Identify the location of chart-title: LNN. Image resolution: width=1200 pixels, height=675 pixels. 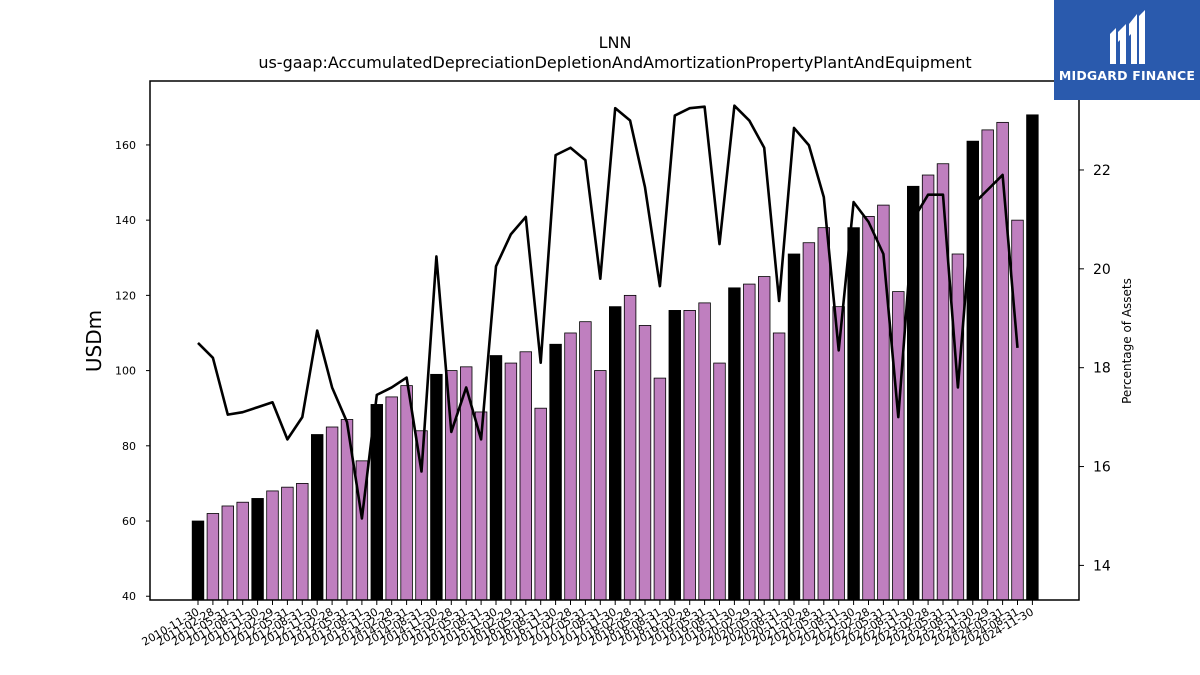
(615, 42).